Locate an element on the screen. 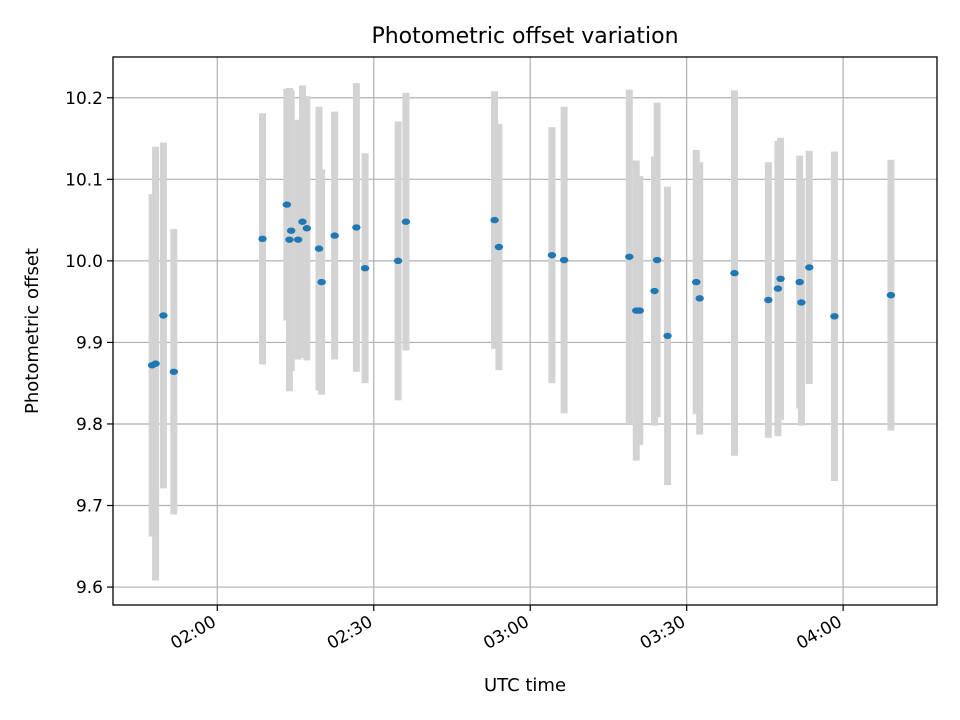 The height and width of the screenshot is (720, 960). x-tick-label: 03:00 is located at coordinates (506, 633).